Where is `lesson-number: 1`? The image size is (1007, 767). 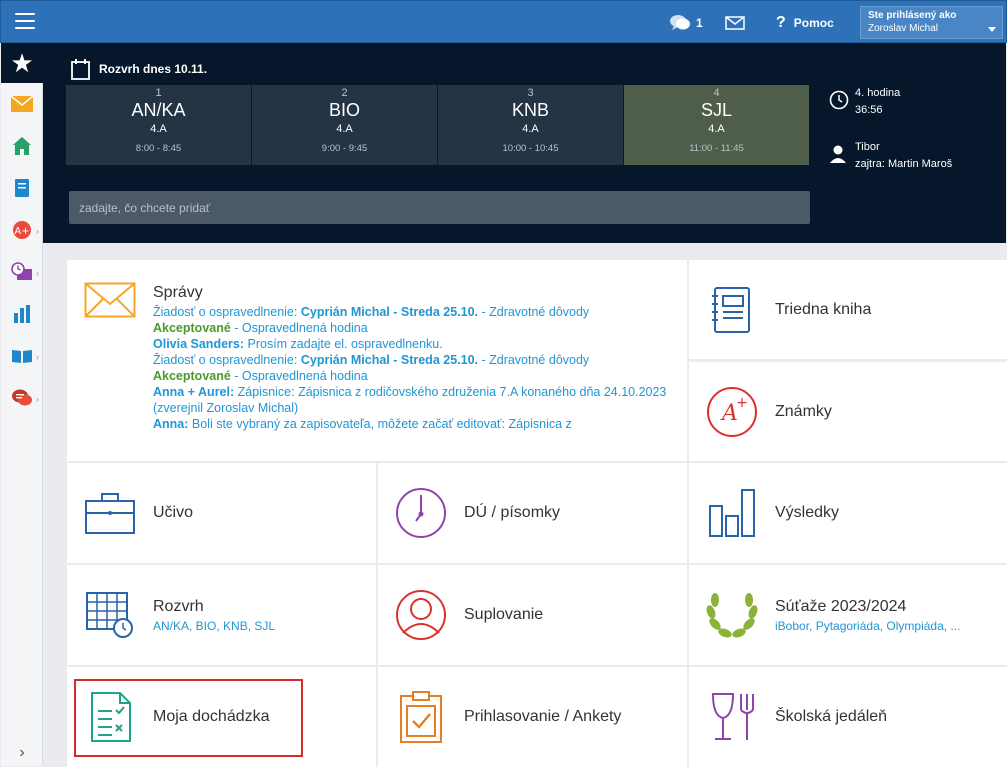
lesson-number: 1 is located at coordinates (158, 93).